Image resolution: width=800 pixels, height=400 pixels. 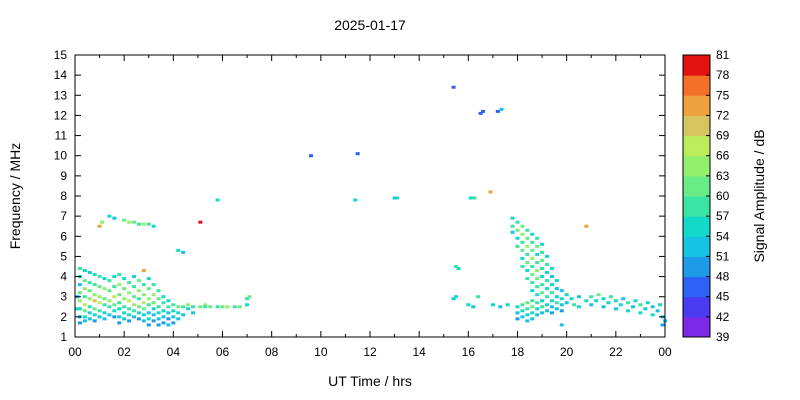 What do you see at coordinates (63, 236) in the screenshot?
I see `y-tick-label: 6` at bounding box center [63, 236].